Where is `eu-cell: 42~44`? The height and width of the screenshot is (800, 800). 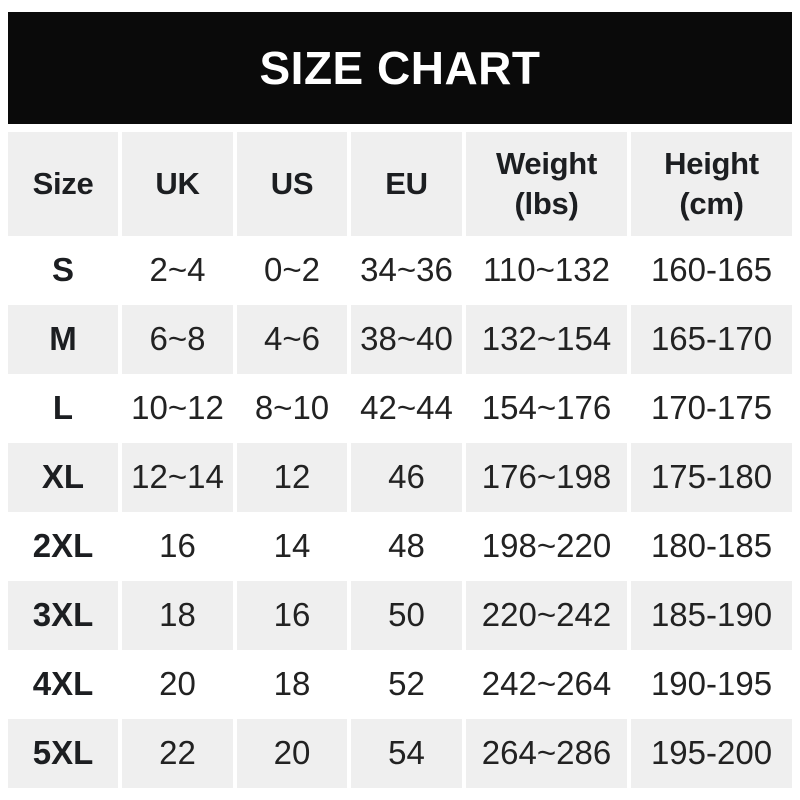 eu-cell: 42~44 is located at coordinates (406, 408).